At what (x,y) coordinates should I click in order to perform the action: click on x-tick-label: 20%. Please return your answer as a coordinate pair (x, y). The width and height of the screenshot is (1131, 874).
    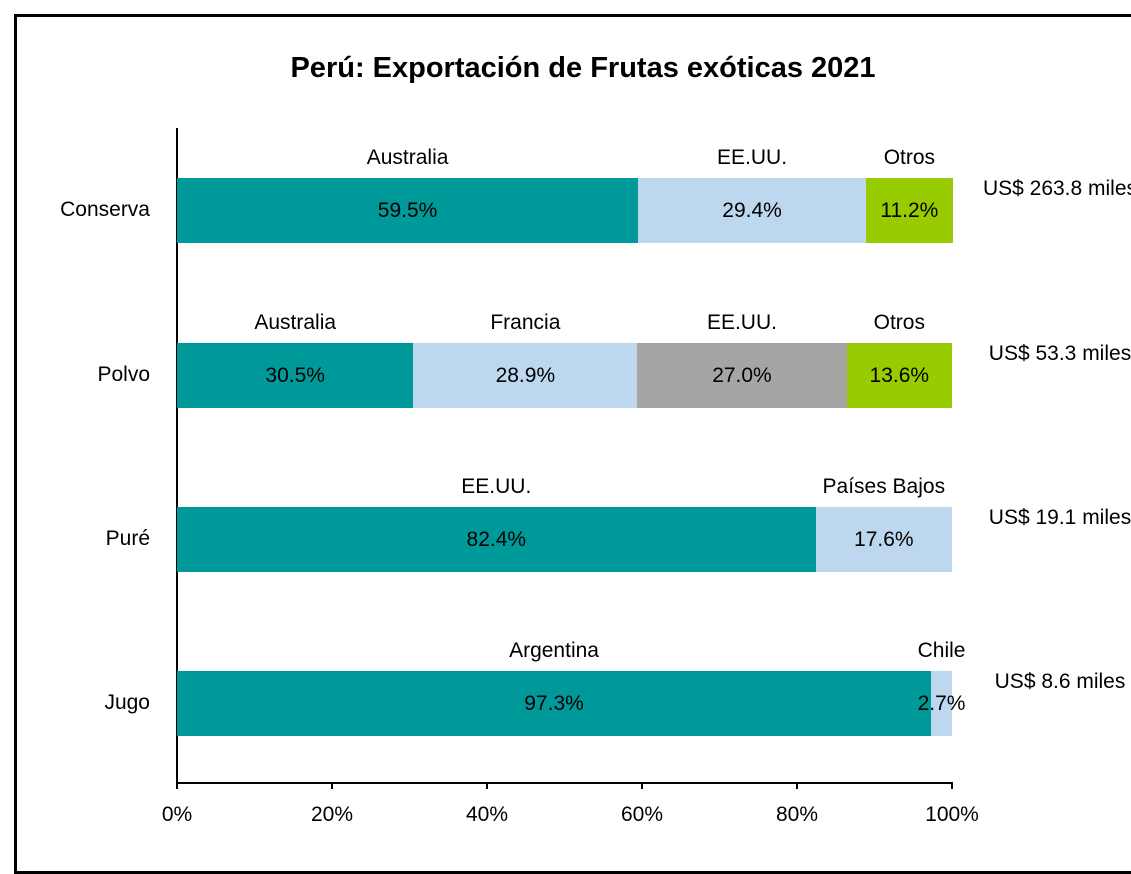
    Looking at the image, I should click on (332, 814).